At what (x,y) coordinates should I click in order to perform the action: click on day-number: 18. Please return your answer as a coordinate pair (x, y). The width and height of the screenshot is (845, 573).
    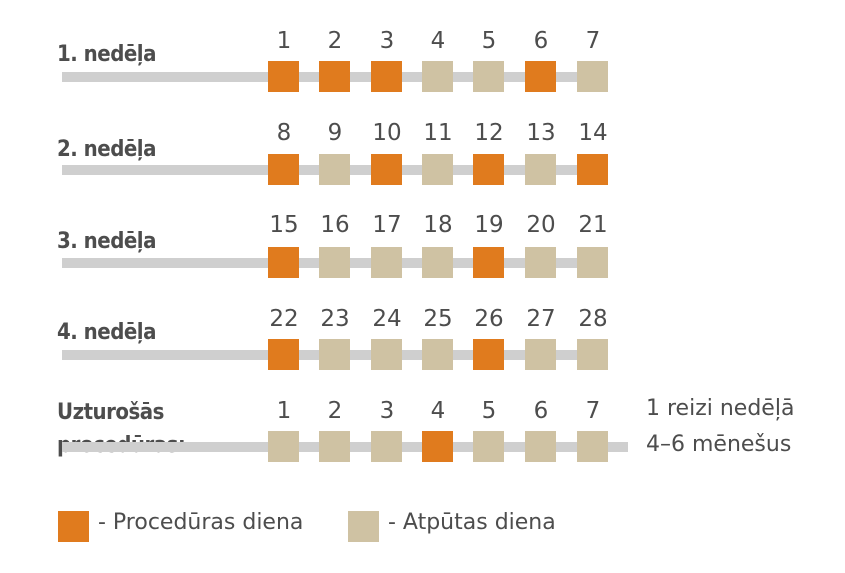
    Looking at the image, I should click on (438, 225).